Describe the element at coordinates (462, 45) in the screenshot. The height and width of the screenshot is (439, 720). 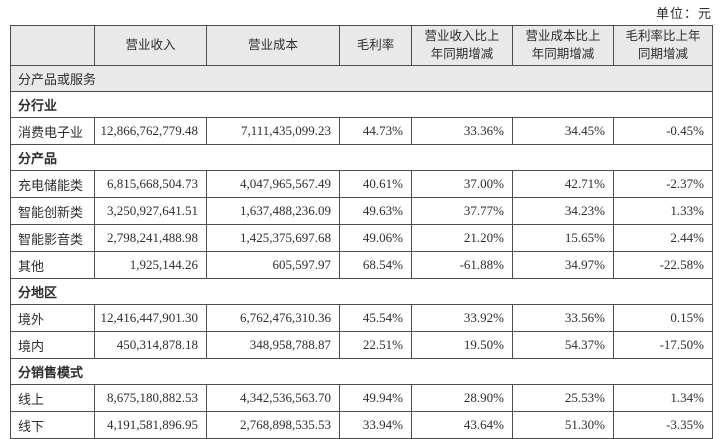
I see `header-cell-revenue-change: 营业收入比上 年同期增减` at that location.